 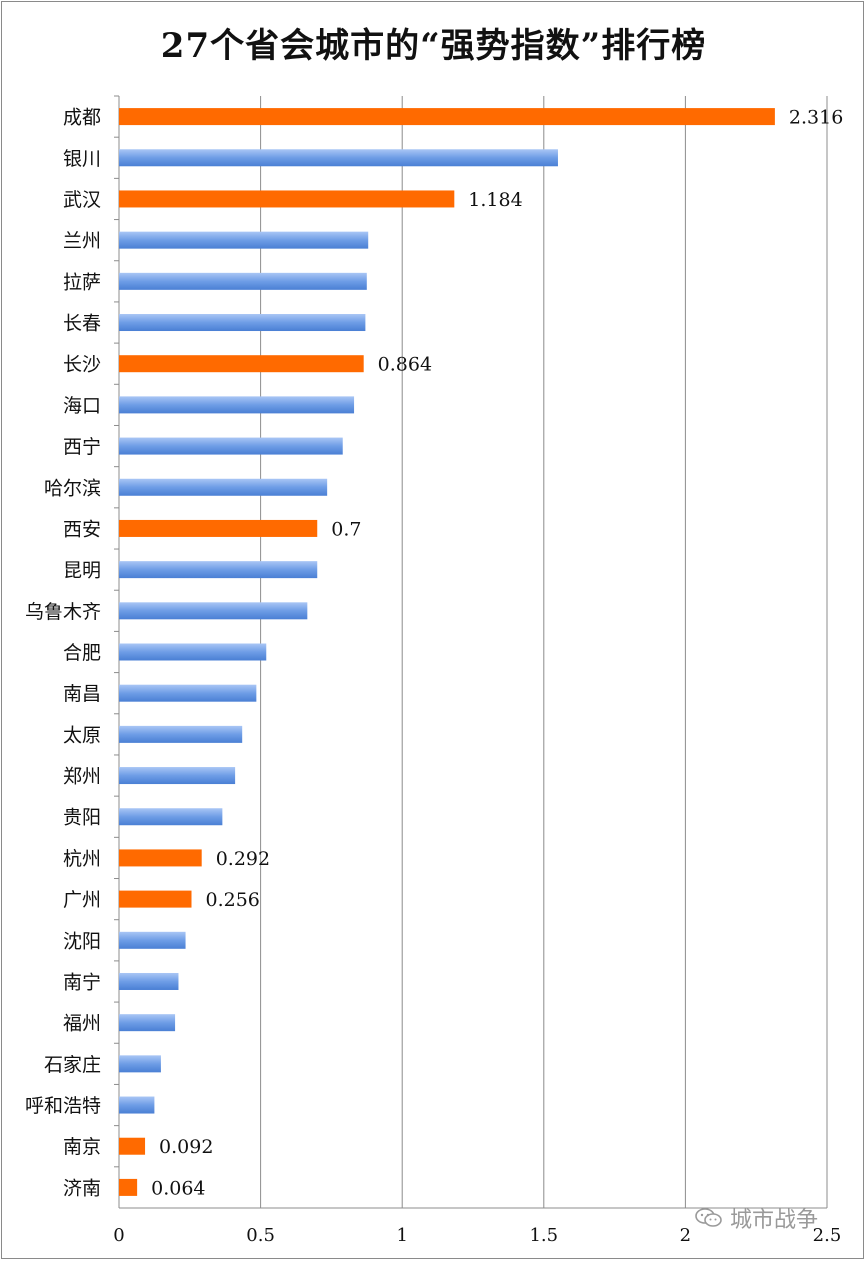 I want to click on category-label: 福州, so click(x=82, y=1024).